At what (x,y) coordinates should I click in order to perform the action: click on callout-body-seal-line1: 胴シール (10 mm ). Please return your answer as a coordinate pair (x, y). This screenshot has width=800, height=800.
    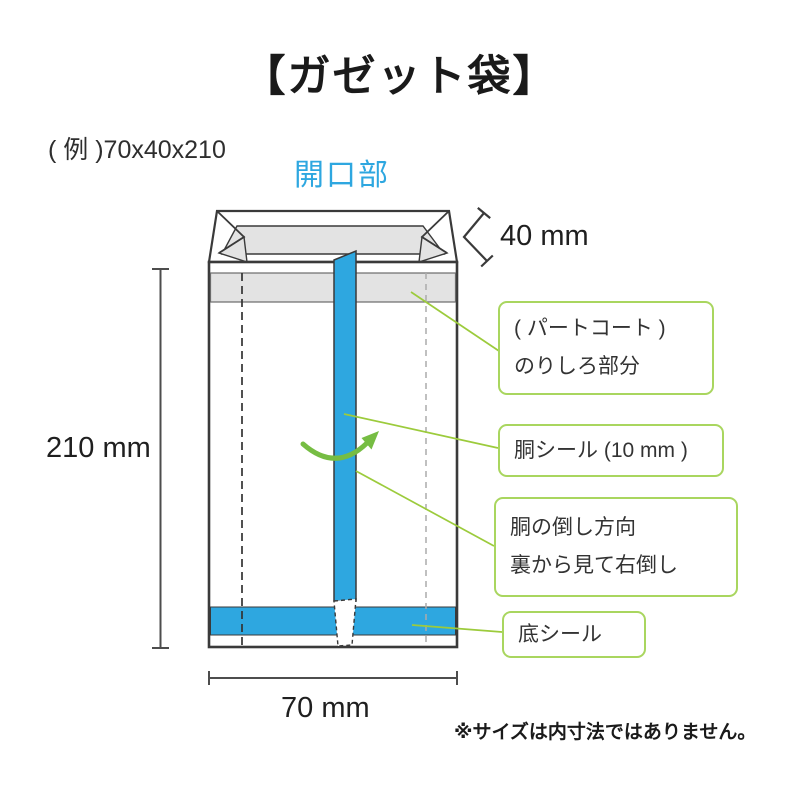
    Looking at the image, I should click on (601, 450).